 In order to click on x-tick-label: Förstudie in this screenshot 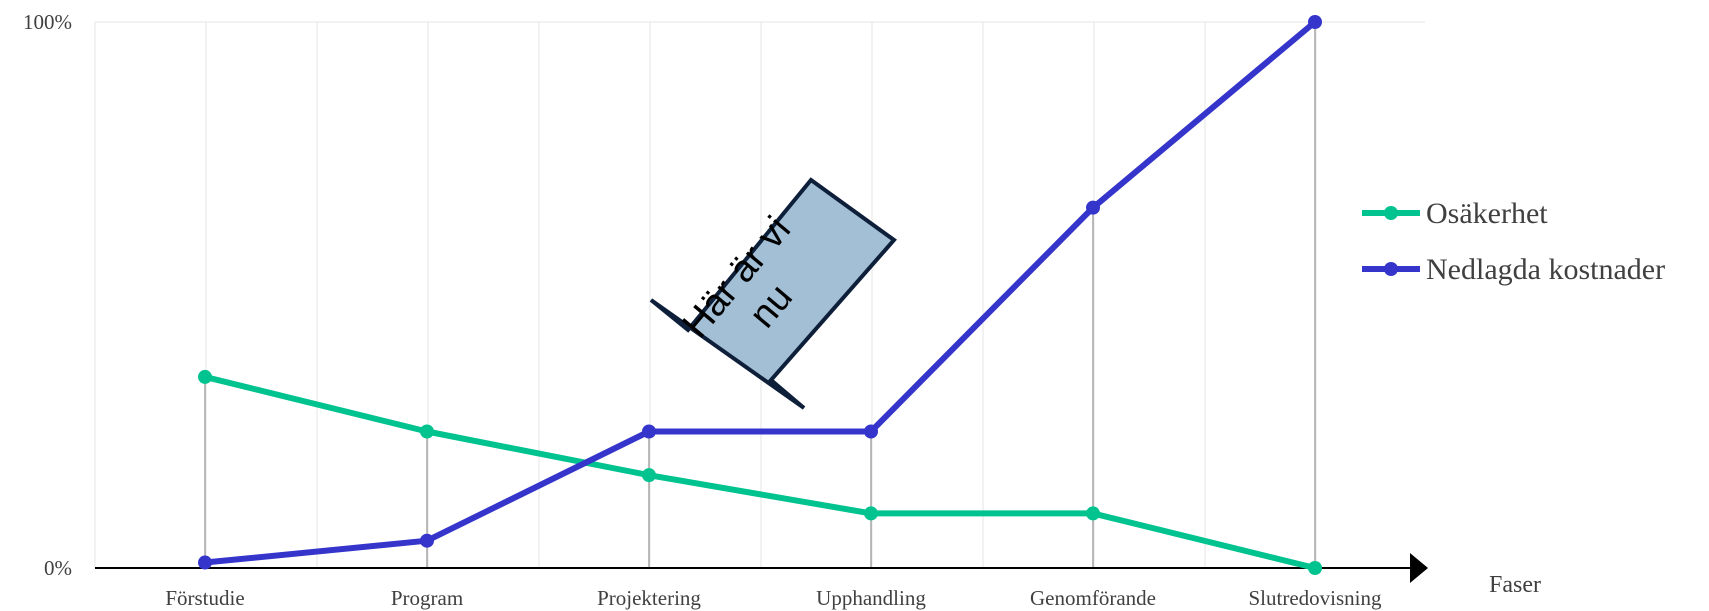, I will do `click(204, 598)`.